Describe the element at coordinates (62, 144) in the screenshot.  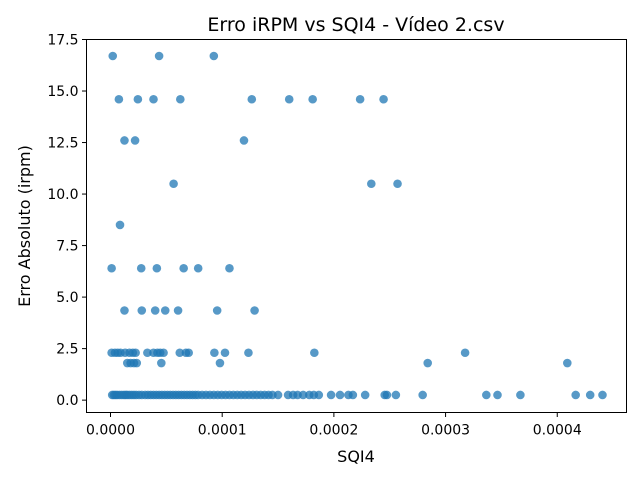
I see `y-tick-label: 12.5` at that location.